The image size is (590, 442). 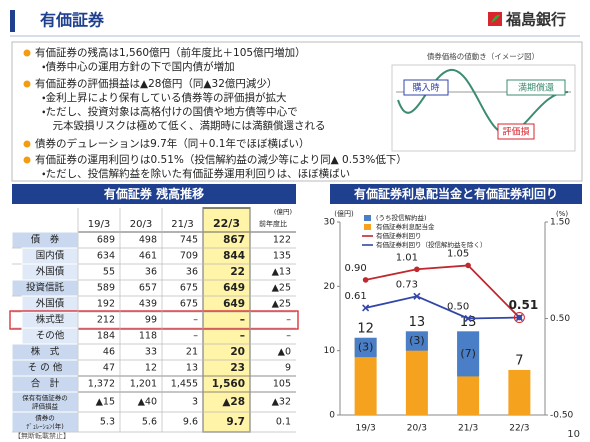 What do you see at coordinates (196, 173) in the screenshot?
I see `bullet-sub: ・ただし、投信解約益を除いた有価証券運用利回りは、ほぼ横ばい` at bounding box center [196, 173].